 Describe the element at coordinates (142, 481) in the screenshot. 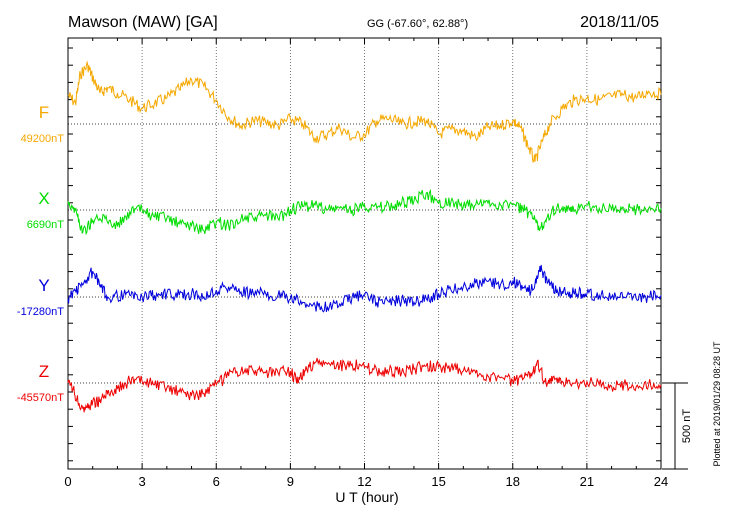

I see `x-tick-label-3: 3` at that location.